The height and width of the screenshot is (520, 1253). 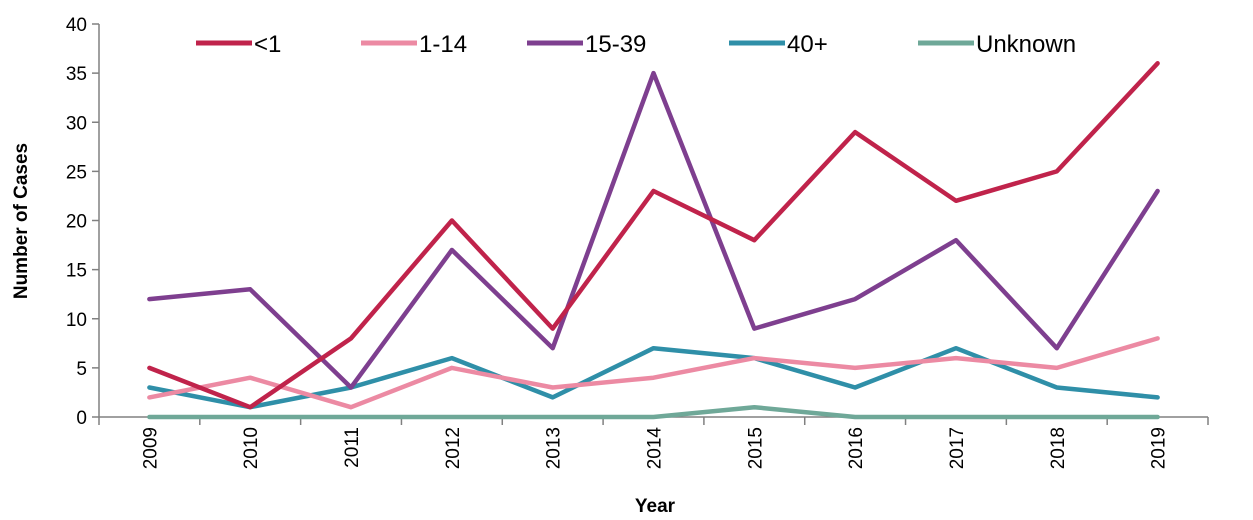 I want to click on x-tick-label: 2012, so click(x=453, y=448).